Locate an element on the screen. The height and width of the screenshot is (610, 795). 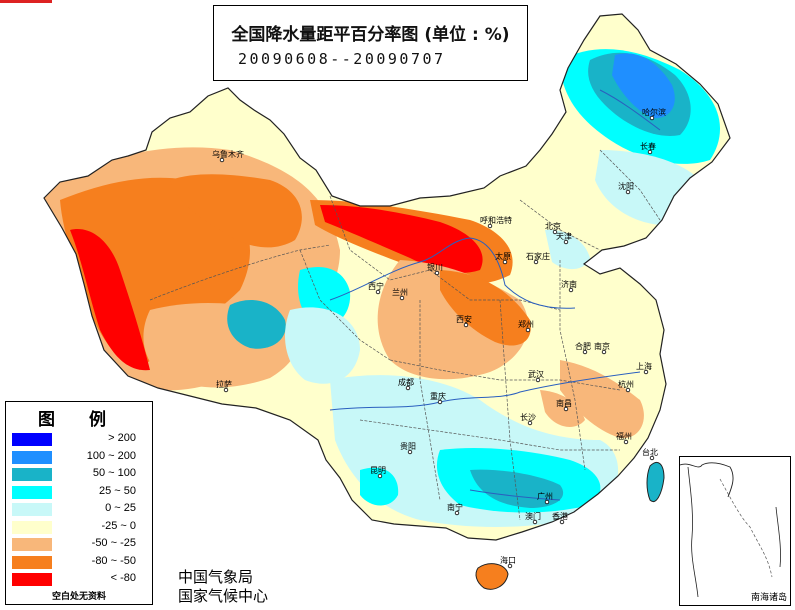
city-marker: 广州 is located at coordinates (545, 498).